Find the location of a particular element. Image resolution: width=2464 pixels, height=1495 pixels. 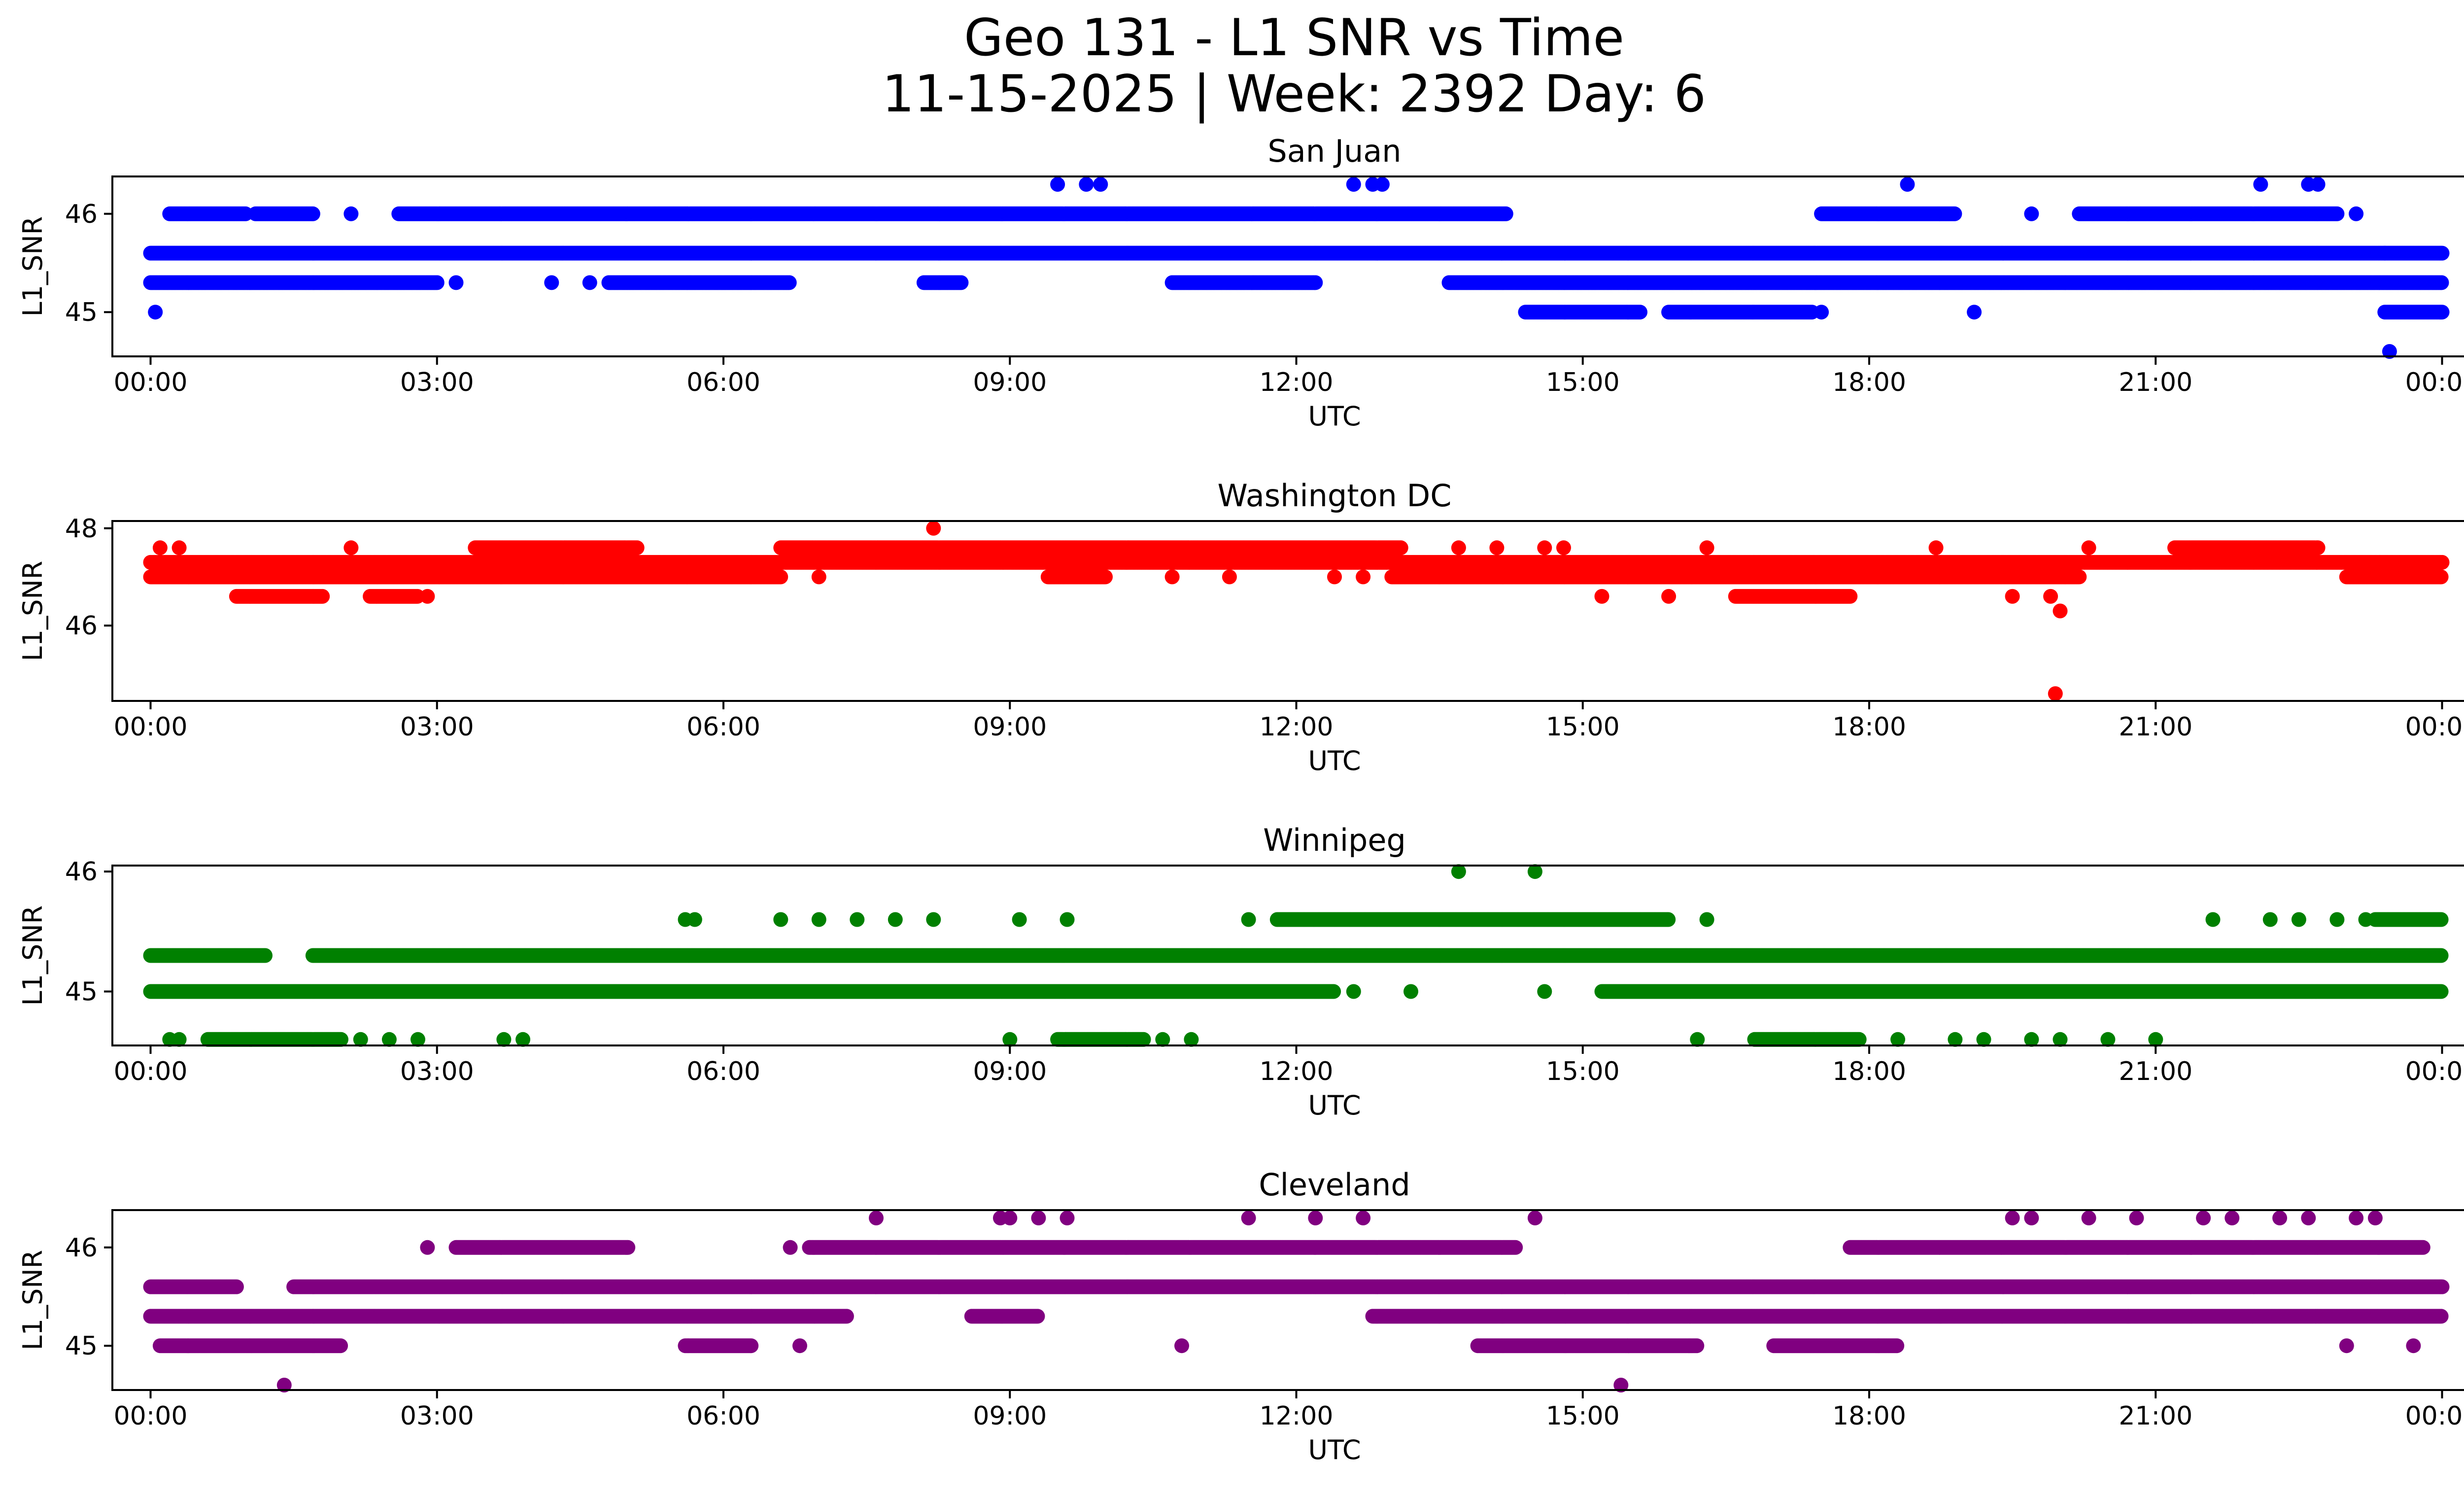

x-tick-label: 06:00 is located at coordinates (723, 382).